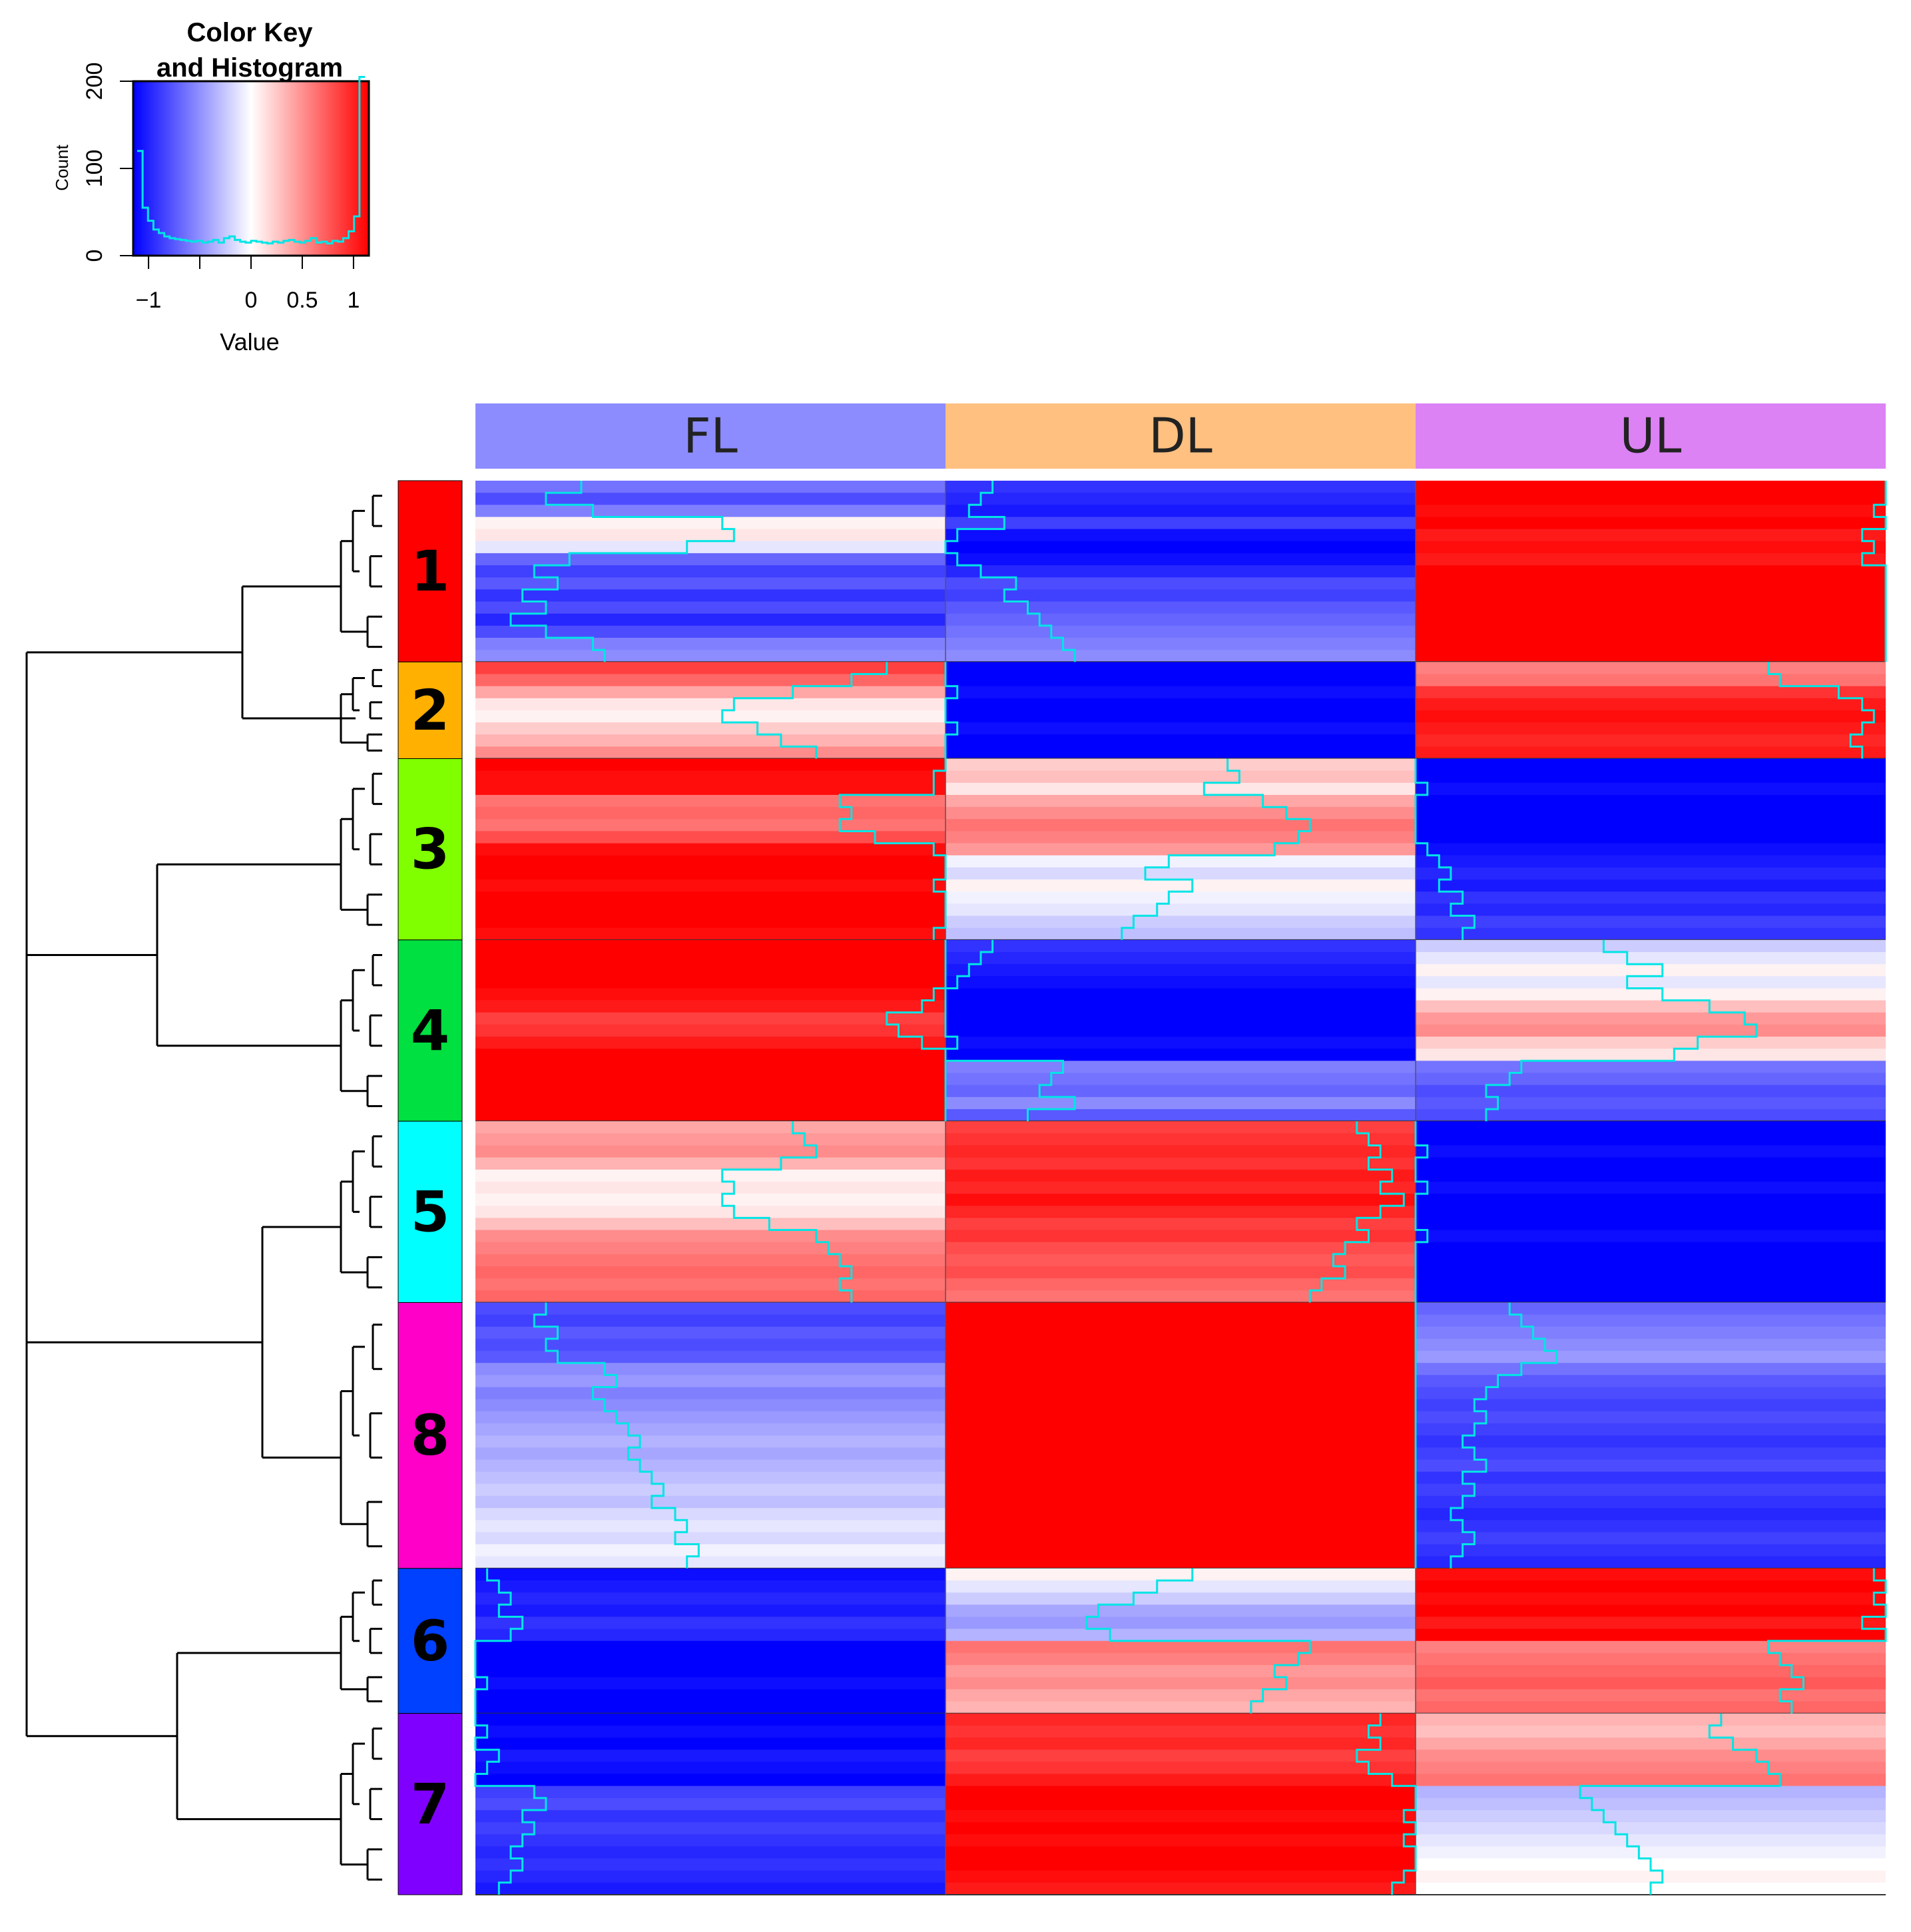 The height and width of the screenshot is (1932, 1911). I want to click on color-key-x-axis: −1 0 0.5 1, so click(248, 284).